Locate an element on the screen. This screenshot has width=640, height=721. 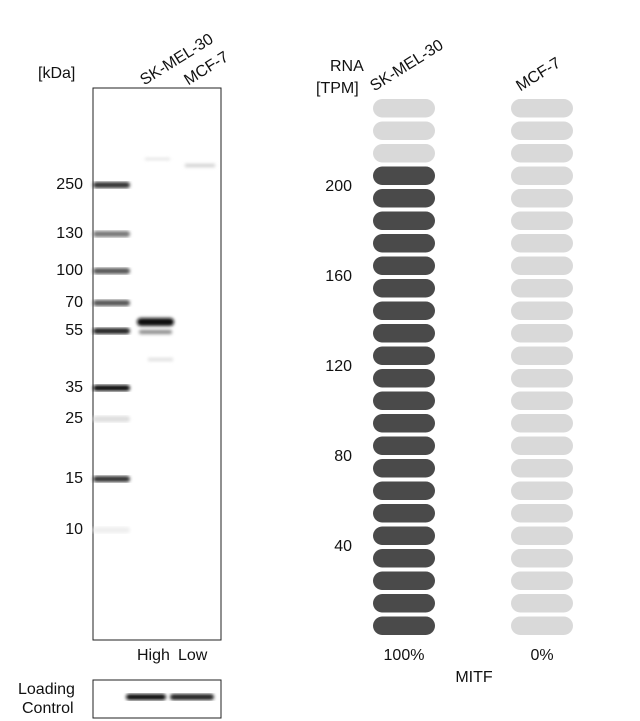
gene: MITF is located at coordinates (474, 677).